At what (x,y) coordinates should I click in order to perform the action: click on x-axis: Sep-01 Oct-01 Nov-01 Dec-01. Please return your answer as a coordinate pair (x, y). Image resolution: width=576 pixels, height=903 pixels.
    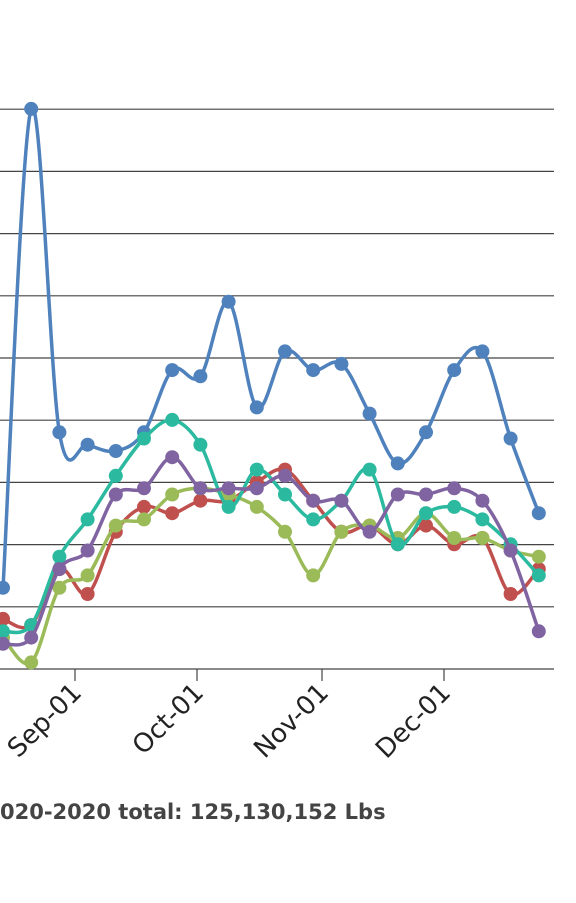
    Looking at the image, I should click on (229, 717).